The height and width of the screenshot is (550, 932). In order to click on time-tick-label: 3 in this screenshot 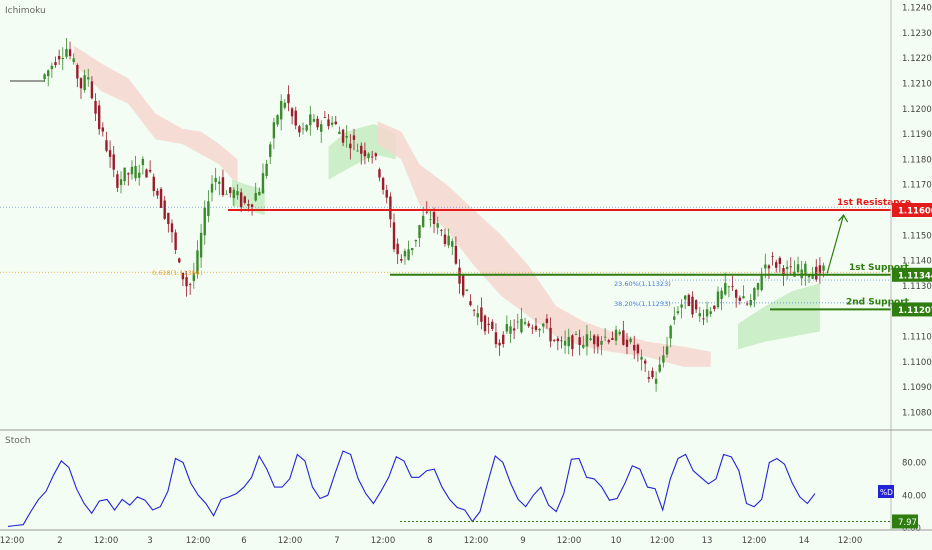, I will do `click(149, 541)`.